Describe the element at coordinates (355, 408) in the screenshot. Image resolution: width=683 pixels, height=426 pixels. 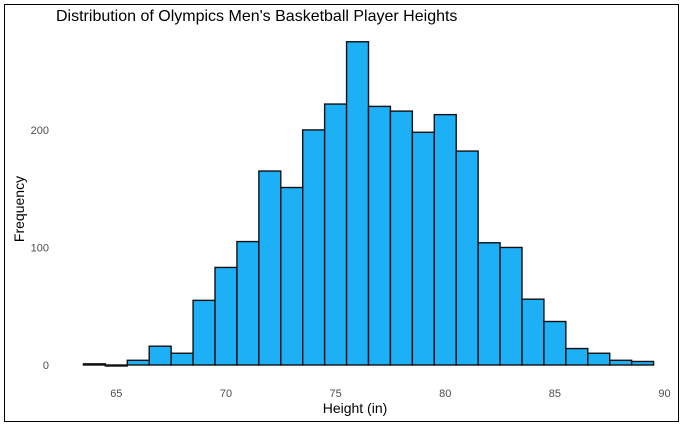
I see `x-axis-label: Height (in)` at that location.